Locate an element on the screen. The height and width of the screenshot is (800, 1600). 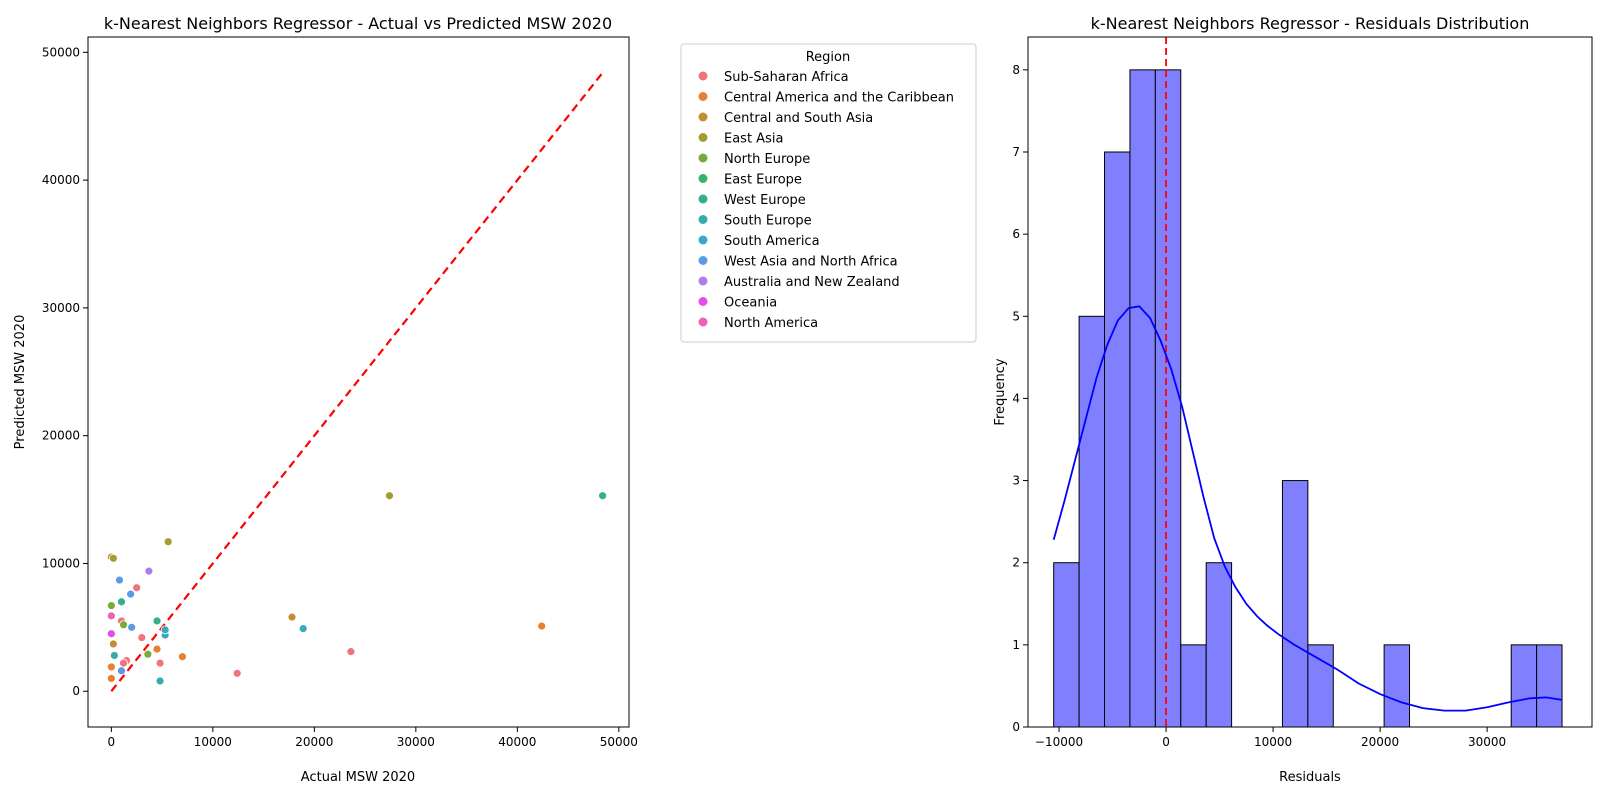
scatter-x-tick-label: 10000 is located at coordinates (213, 742).